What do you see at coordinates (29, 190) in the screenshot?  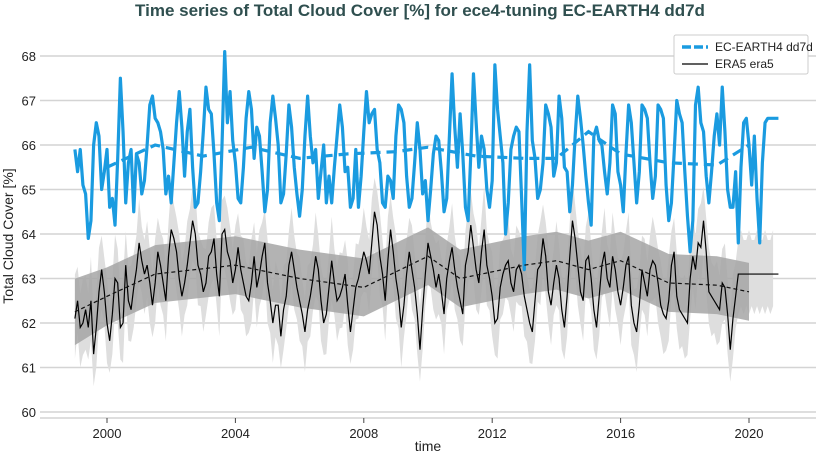 I see `y-tick-label: 65` at bounding box center [29, 190].